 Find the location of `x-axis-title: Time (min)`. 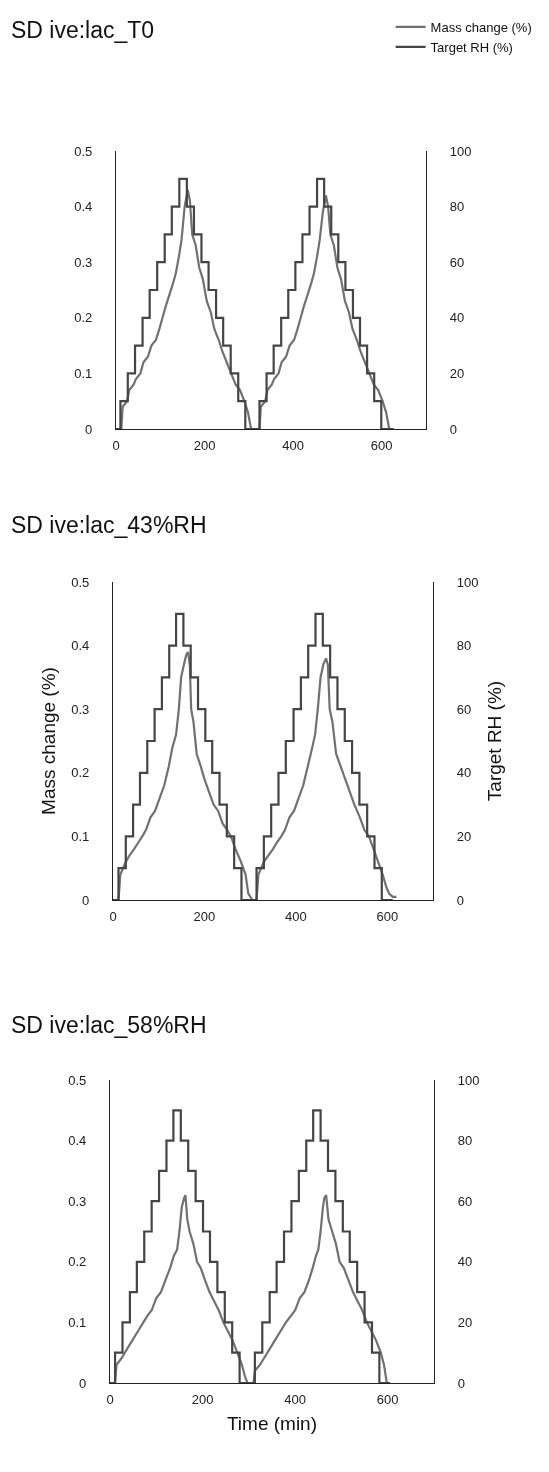

x-axis-title: Time (min) is located at coordinates (272, 1423).